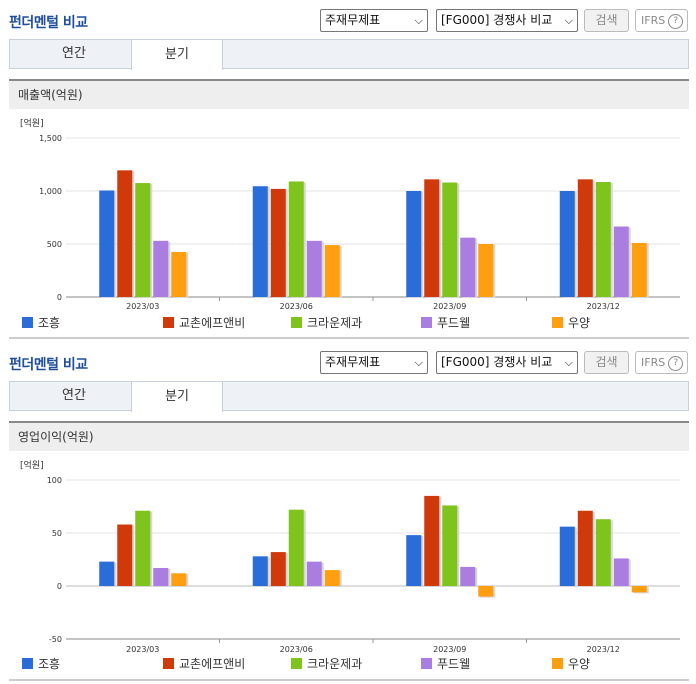 The height and width of the screenshot is (684, 696). Describe the element at coordinates (349, 94) in the screenshot. I see `section-title: 매출액(억원)` at that location.